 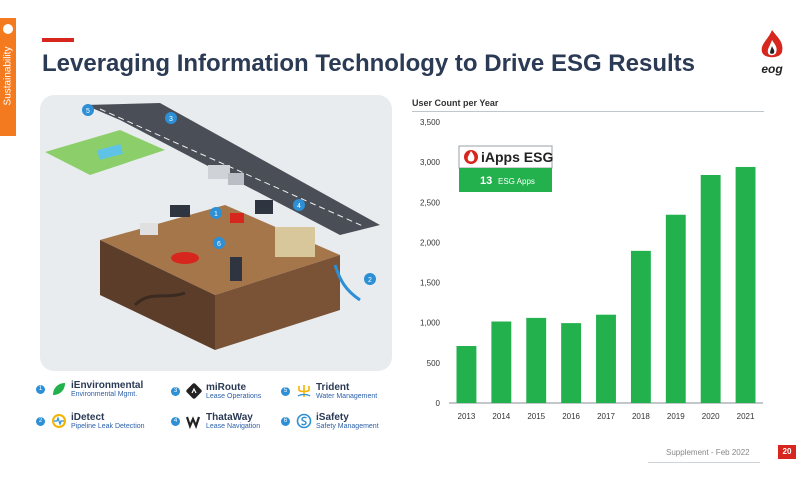 What do you see at coordinates (486, 181) in the screenshot?
I see `callout-count: 13` at bounding box center [486, 181].